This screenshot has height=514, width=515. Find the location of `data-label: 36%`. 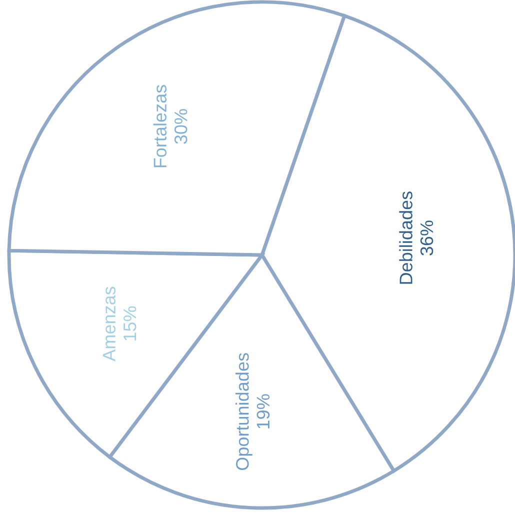

data-label: 36% is located at coordinates (427, 238).